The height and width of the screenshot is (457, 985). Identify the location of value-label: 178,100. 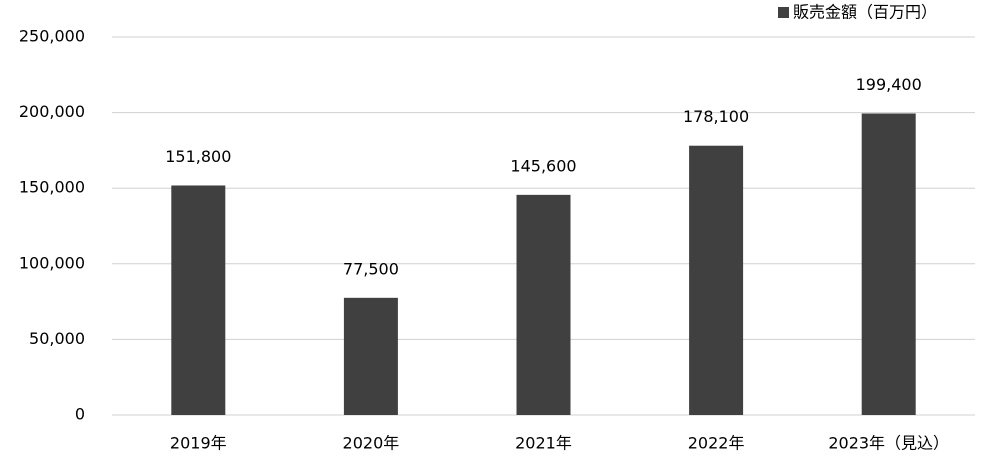
(716, 116).